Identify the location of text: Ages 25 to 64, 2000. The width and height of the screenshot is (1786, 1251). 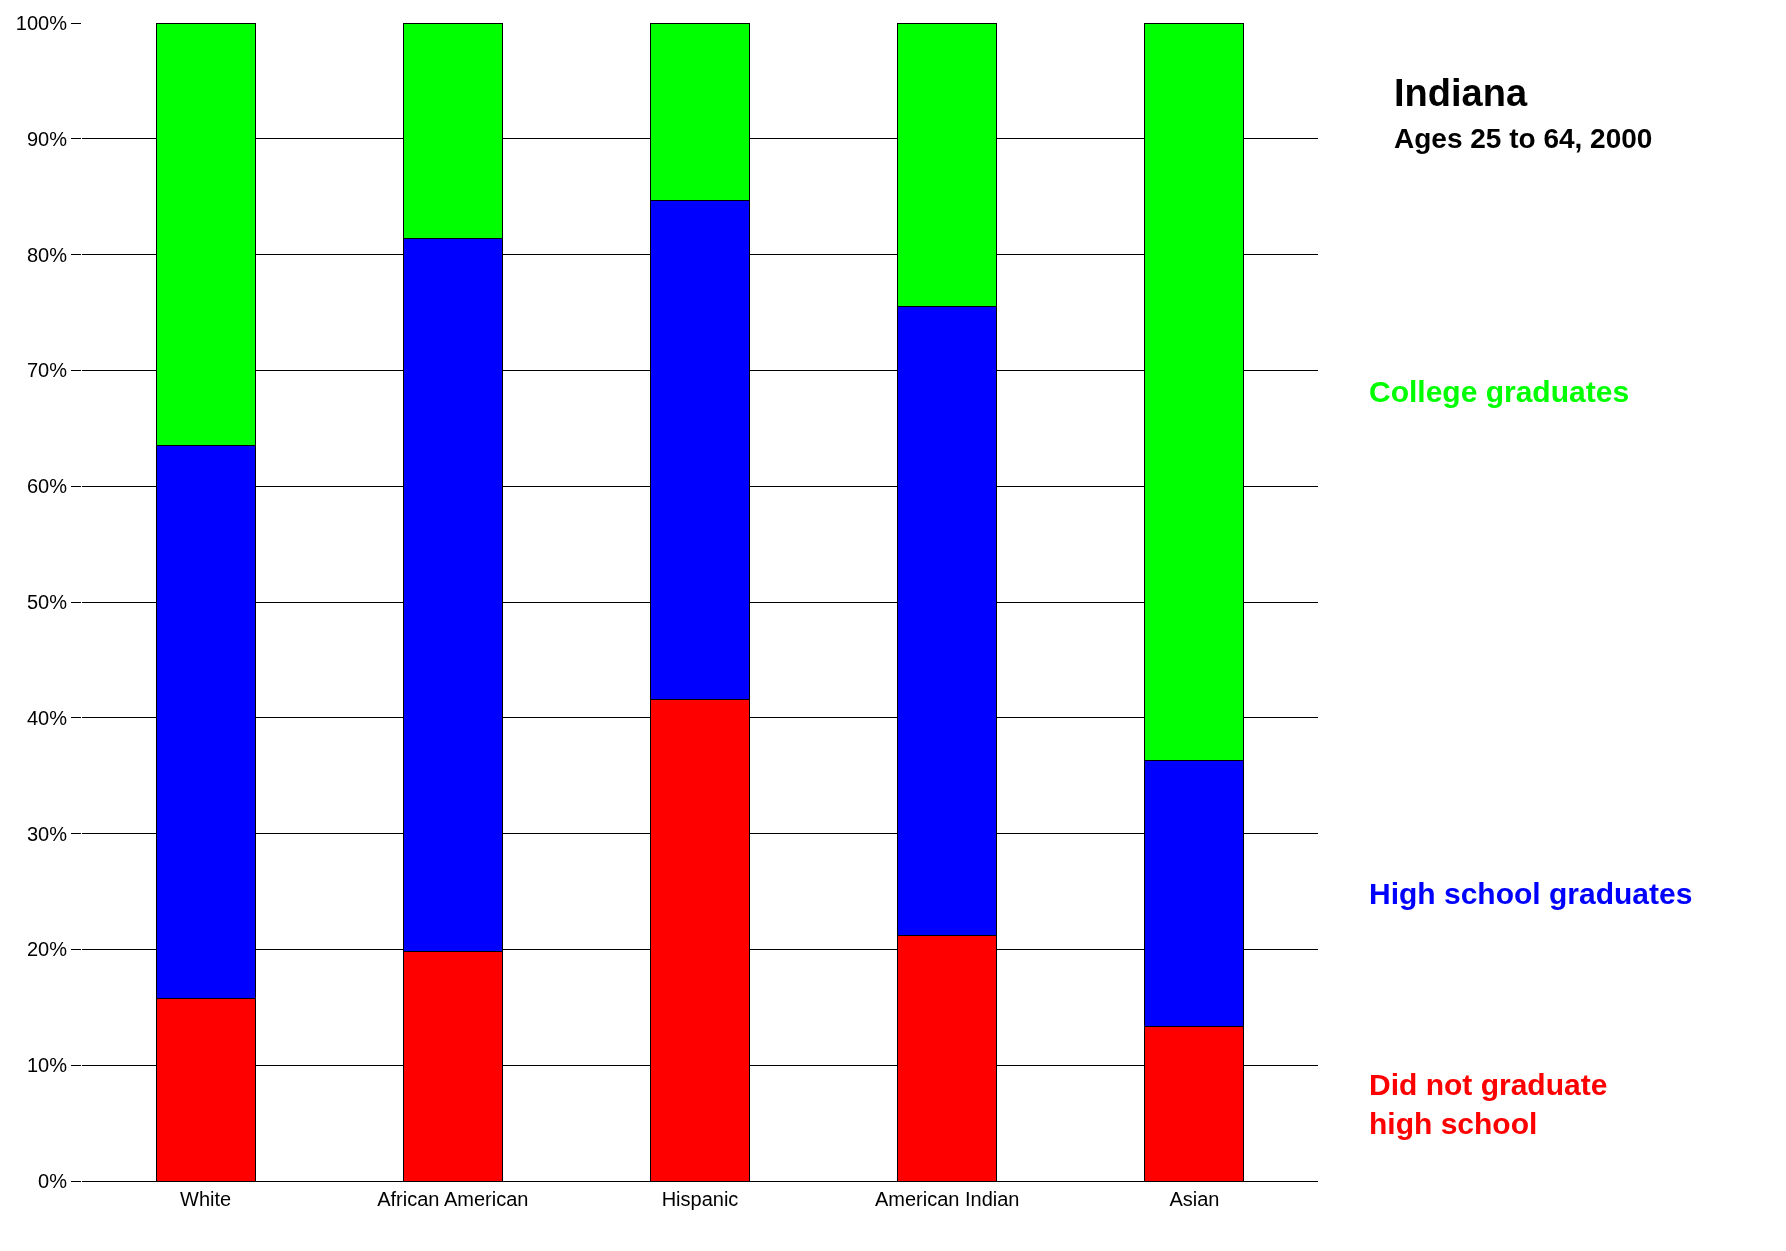
(1523, 138).